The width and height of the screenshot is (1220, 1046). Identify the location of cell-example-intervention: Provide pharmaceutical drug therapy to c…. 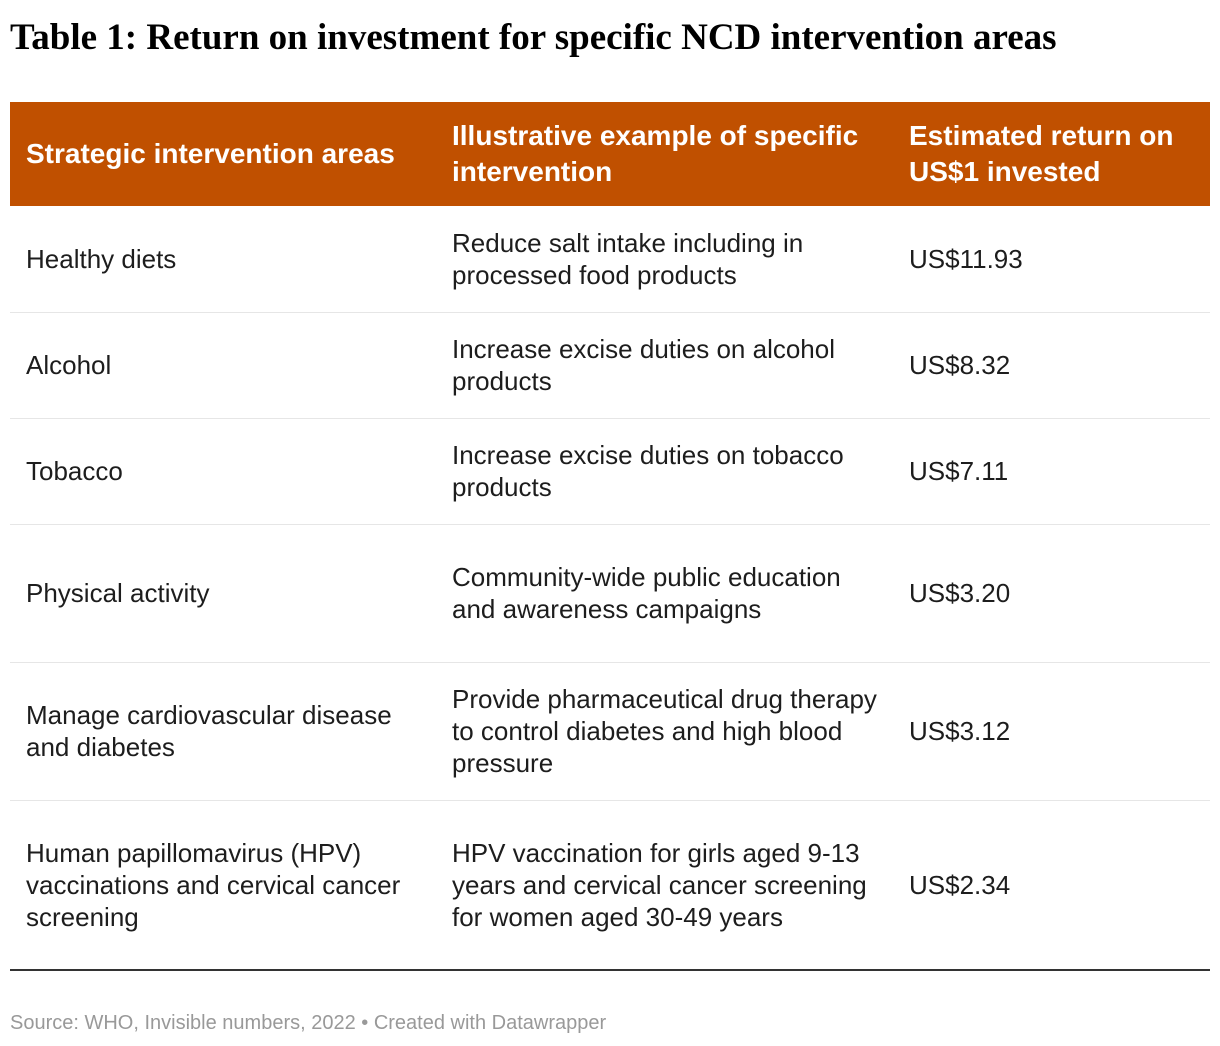
(664, 731).